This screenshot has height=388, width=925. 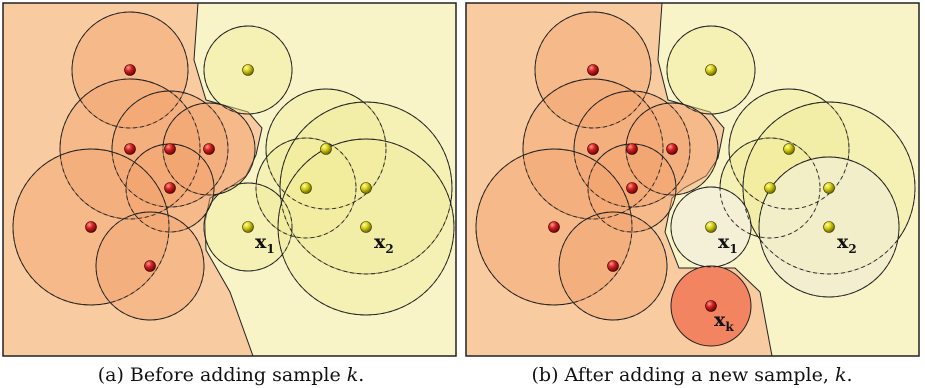 I want to click on caption-a: (a) Before adding sample k., so click(x=231, y=375).